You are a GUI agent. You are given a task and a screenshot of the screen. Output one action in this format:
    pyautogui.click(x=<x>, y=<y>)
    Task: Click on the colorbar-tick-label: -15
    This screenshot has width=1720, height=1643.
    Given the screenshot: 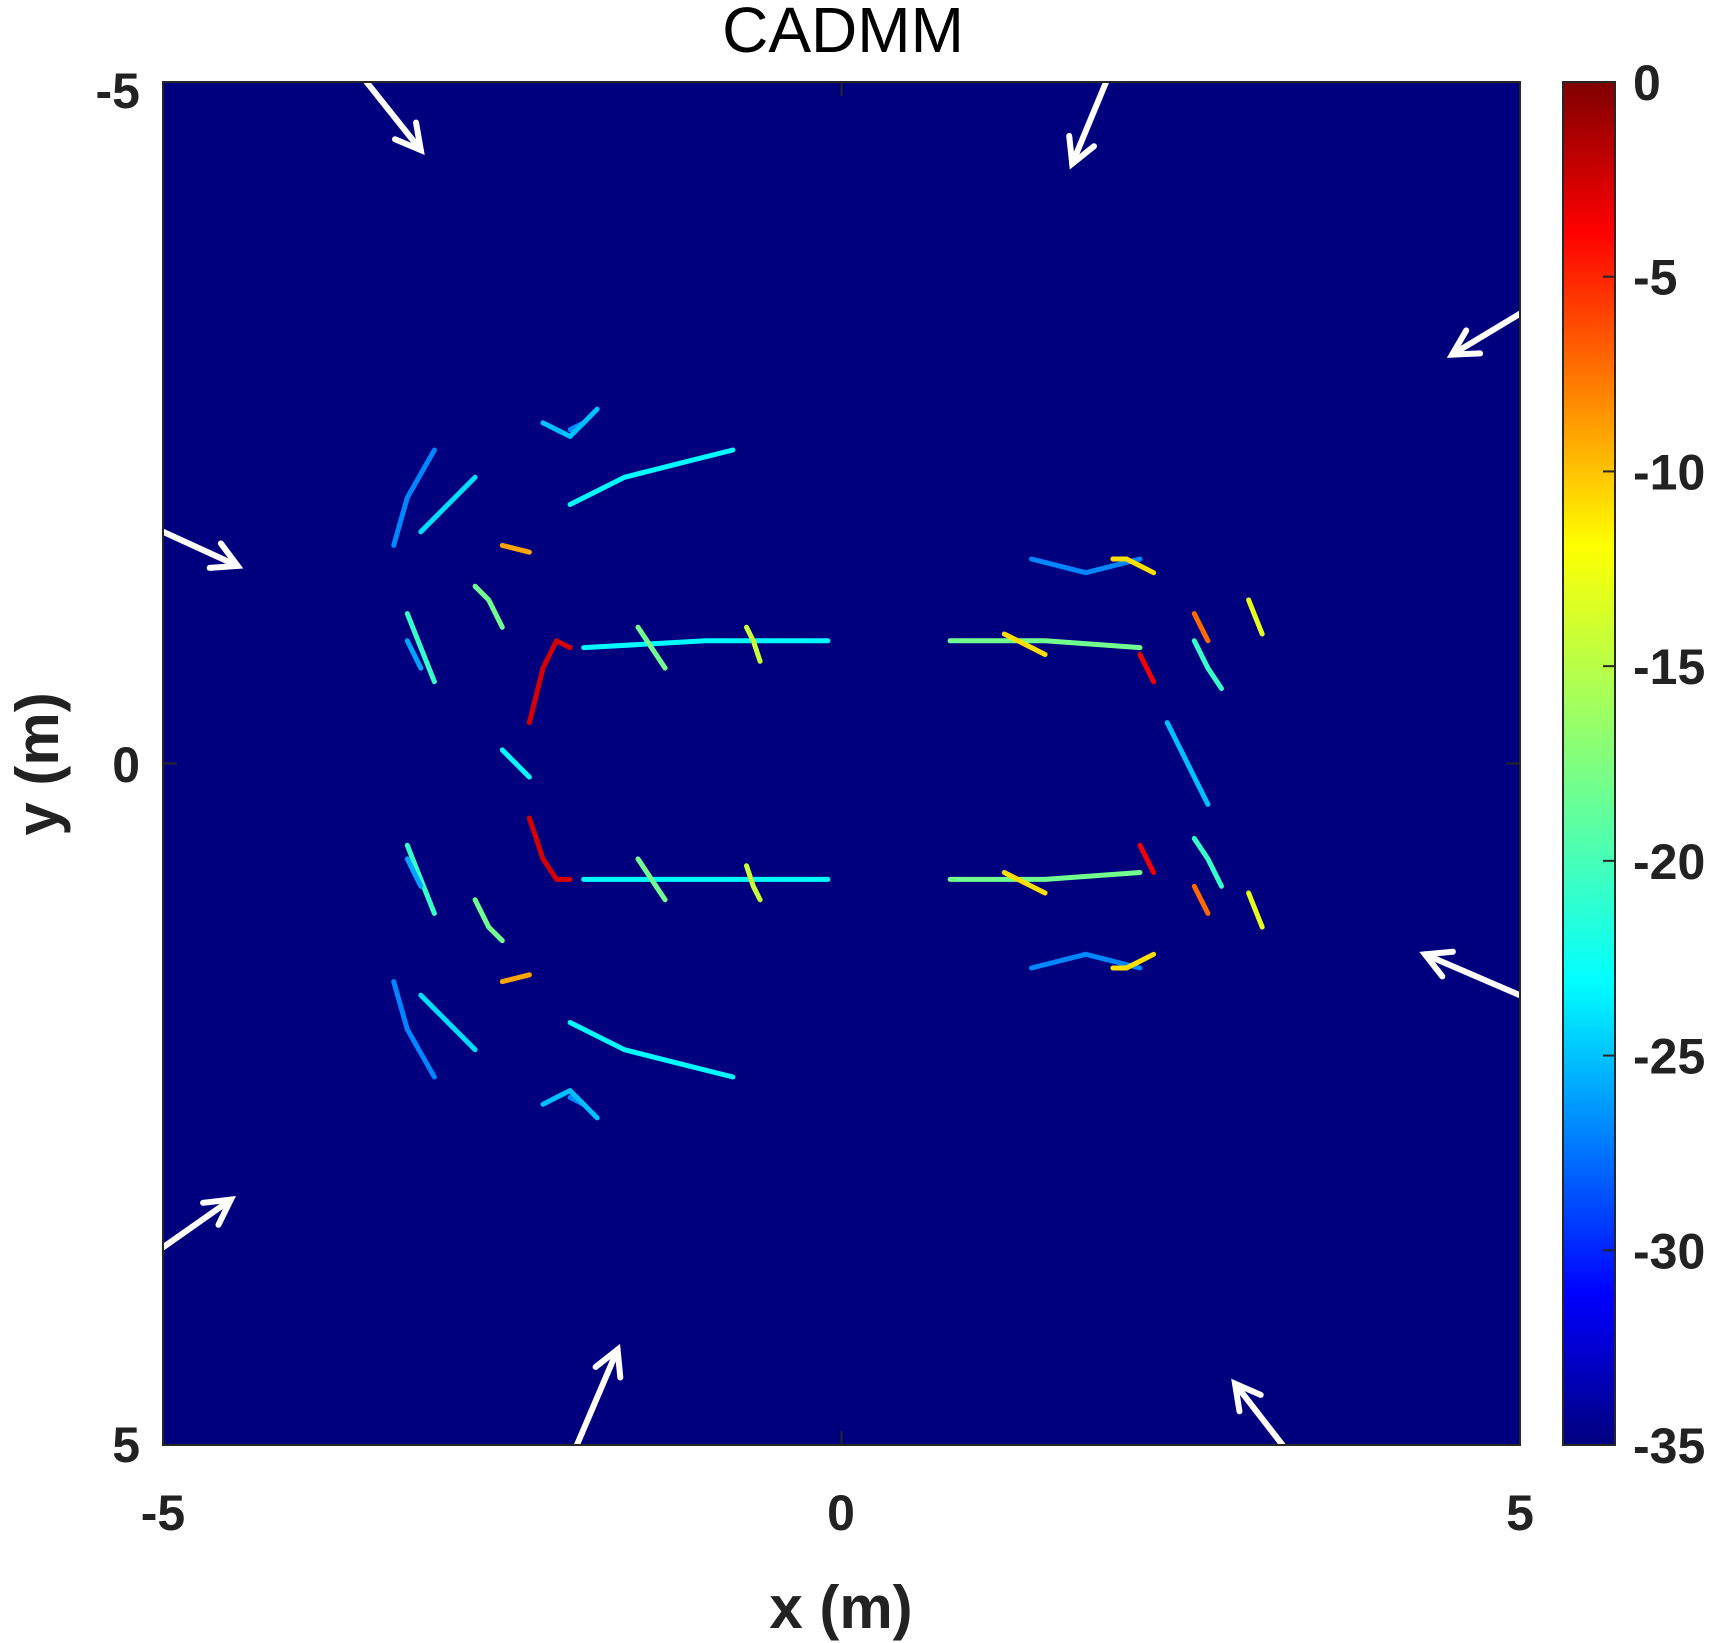 What is the action you would take?
    pyautogui.click(x=1669, y=667)
    